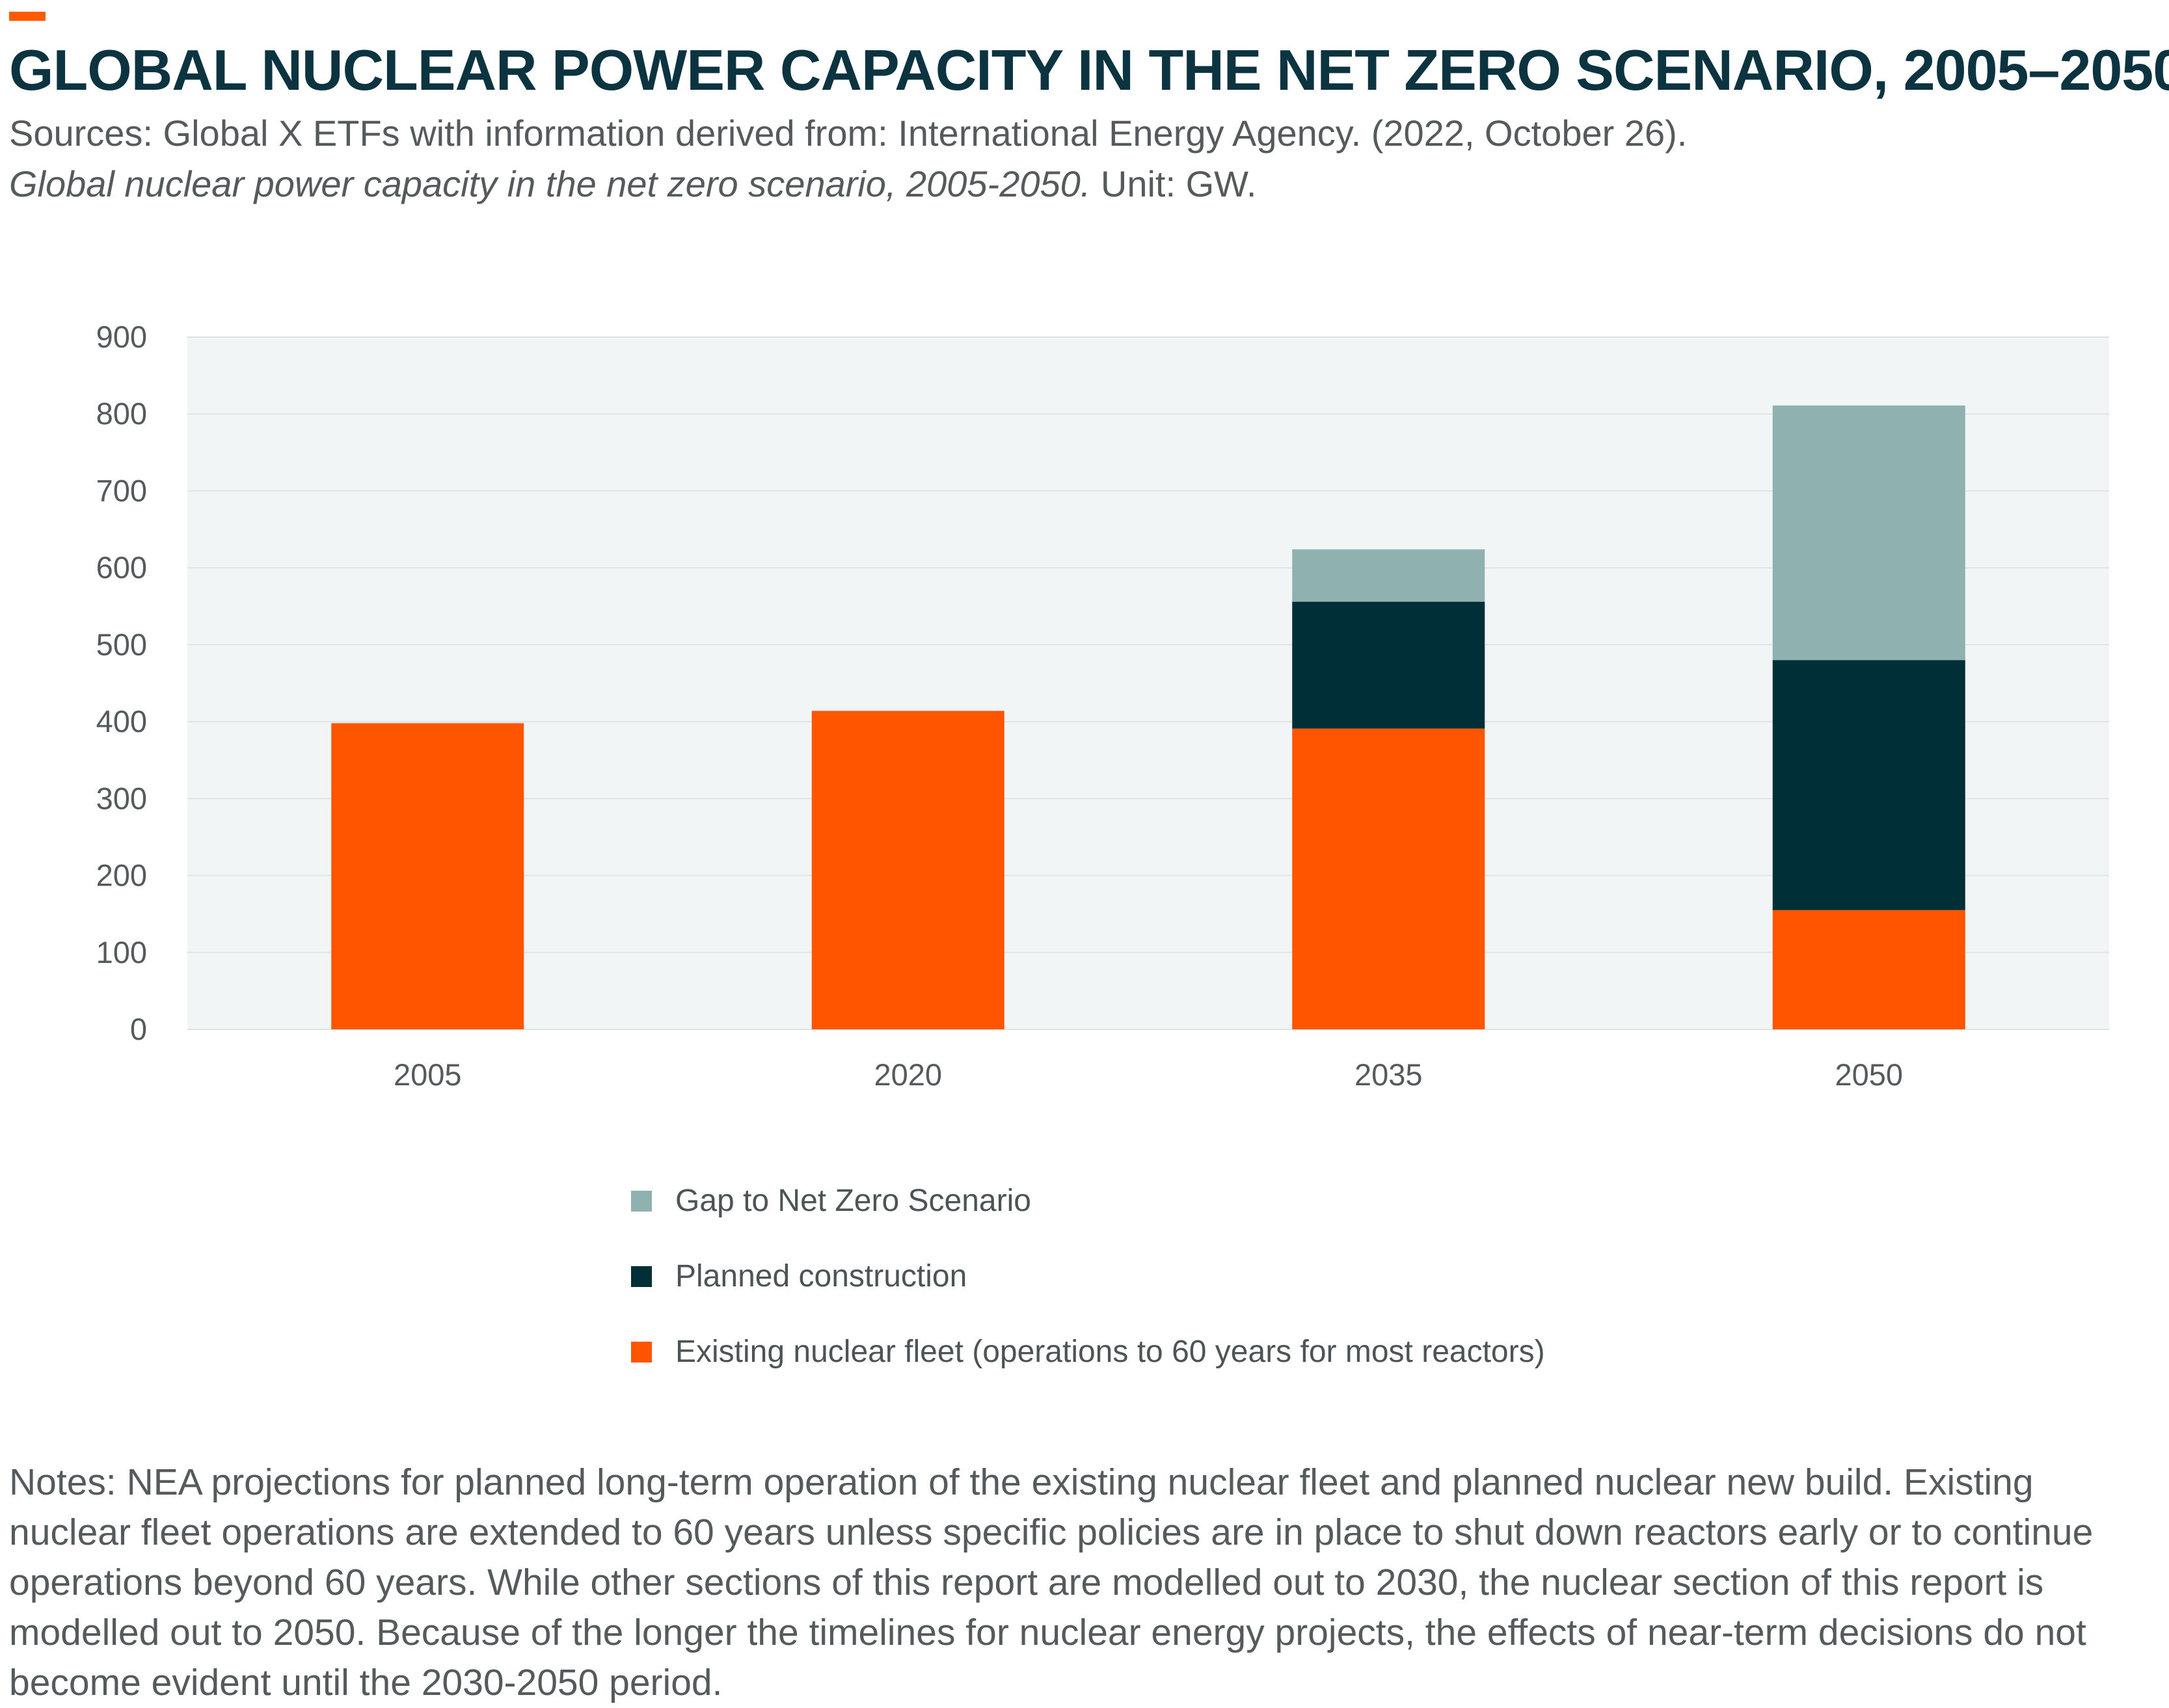  What do you see at coordinates (122, 644) in the screenshot?
I see `y-tick-label: 500` at bounding box center [122, 644].